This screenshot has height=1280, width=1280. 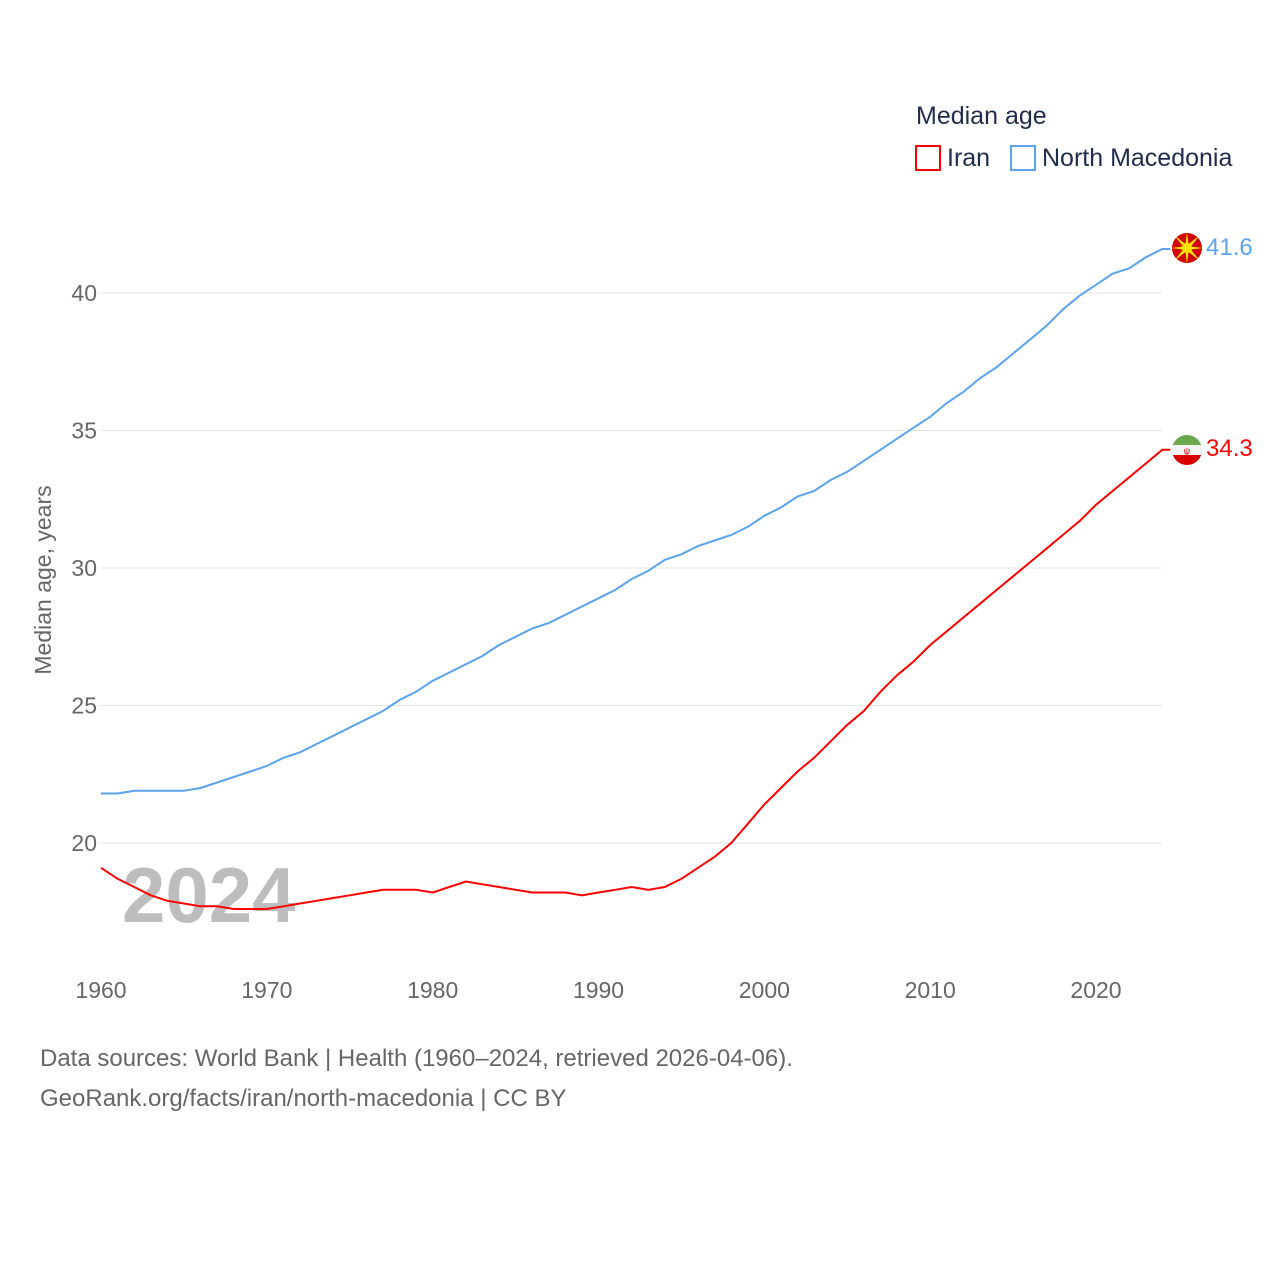 I want to click on legend-swatch-north-macedonia, so click(x=1023, y=158).